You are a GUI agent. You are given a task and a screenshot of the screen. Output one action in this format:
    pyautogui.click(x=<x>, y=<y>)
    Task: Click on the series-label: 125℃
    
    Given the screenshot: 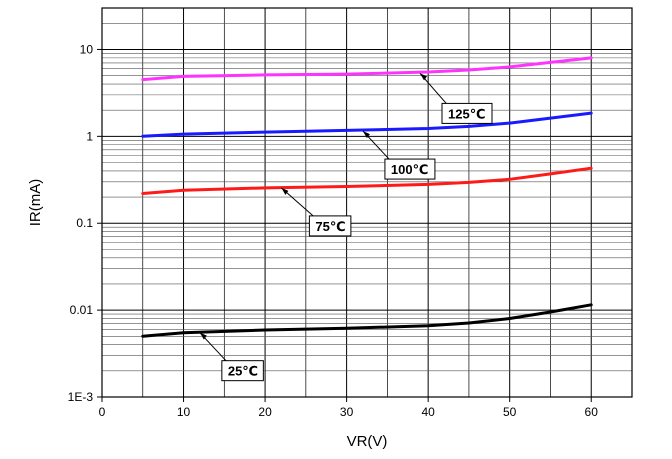 What is the action you would take?
    pyautogui.click(x=466, y=113)
    